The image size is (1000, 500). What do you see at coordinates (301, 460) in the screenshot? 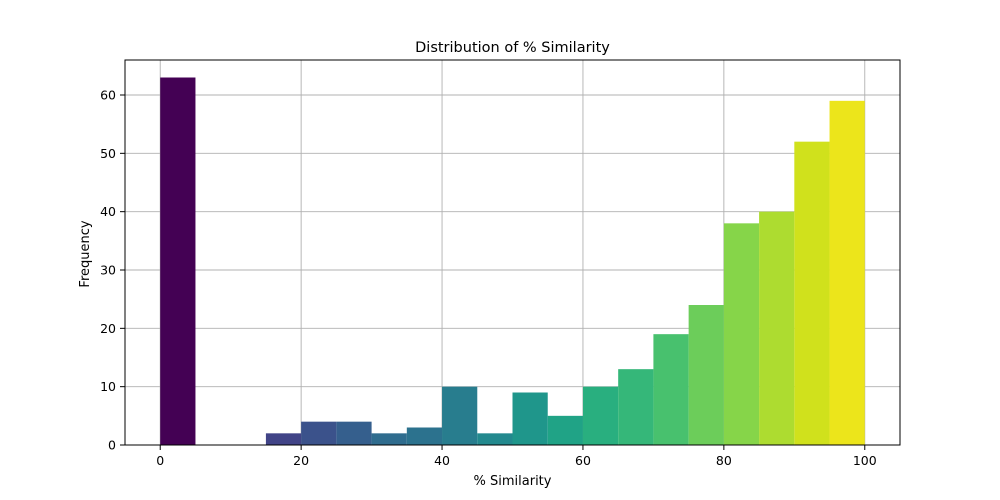
I see `x-tick-label: 20` at bounding box center [301, 460].